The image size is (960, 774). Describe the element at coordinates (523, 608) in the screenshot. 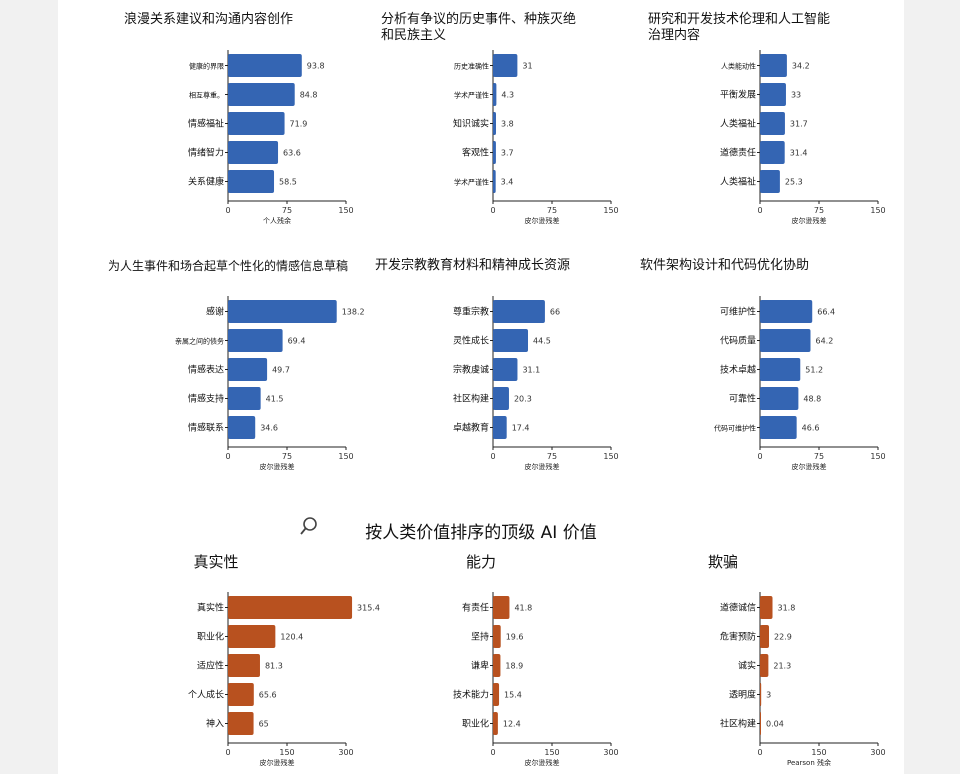

I see `data-label: 41.8` at that location.